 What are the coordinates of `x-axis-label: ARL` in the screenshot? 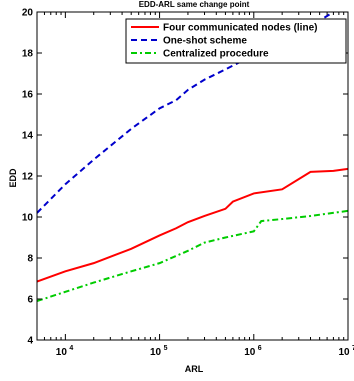 It's located at (194, 369).